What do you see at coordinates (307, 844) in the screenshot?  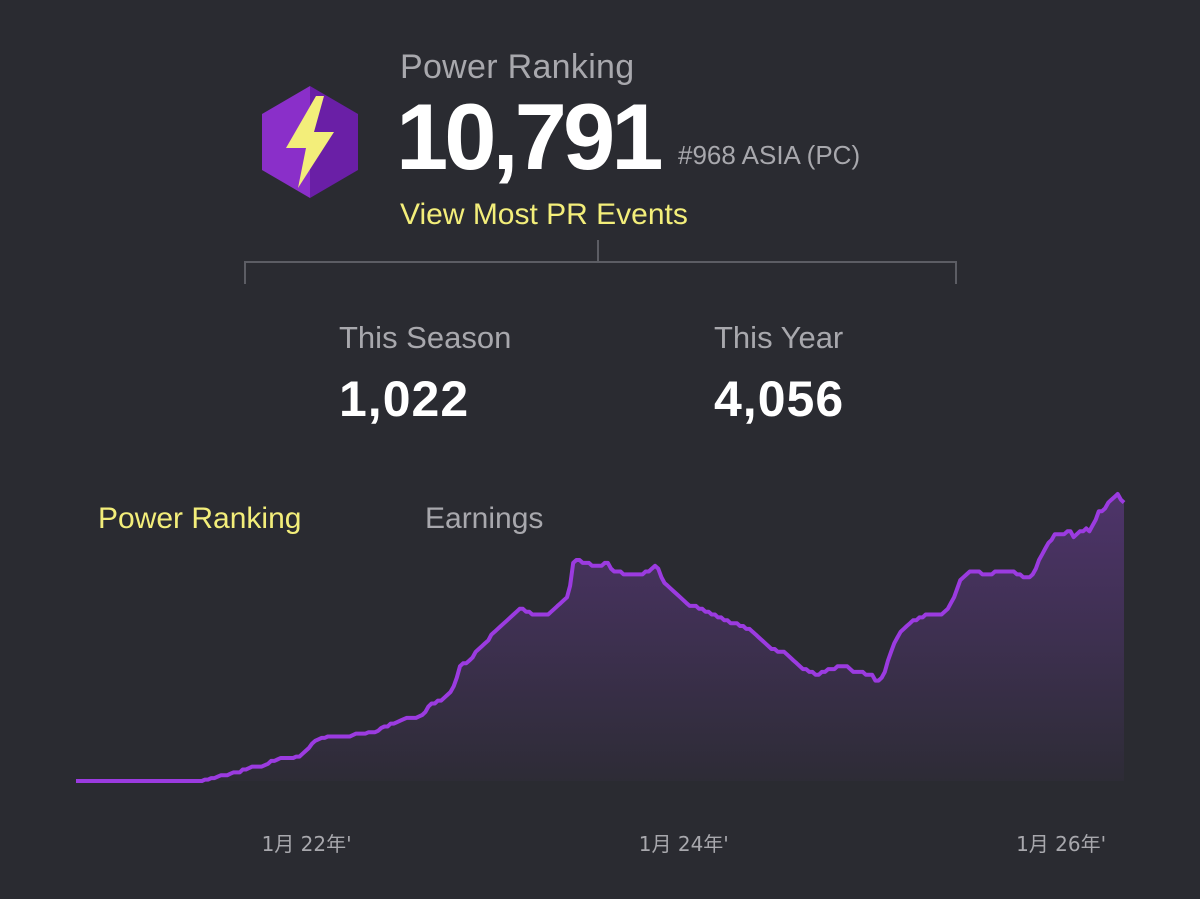 I see `x-axis-tick-label: 1月 22年'` at bounding box center [307, 844].